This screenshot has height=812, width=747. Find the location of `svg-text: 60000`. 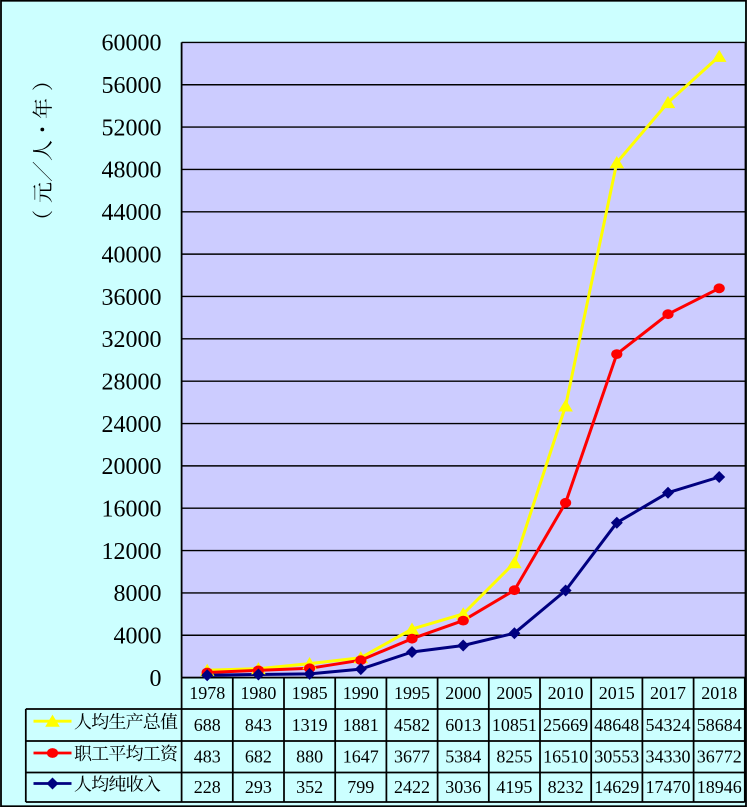

svg-text: 60000 is located at coordinates (132, 44).